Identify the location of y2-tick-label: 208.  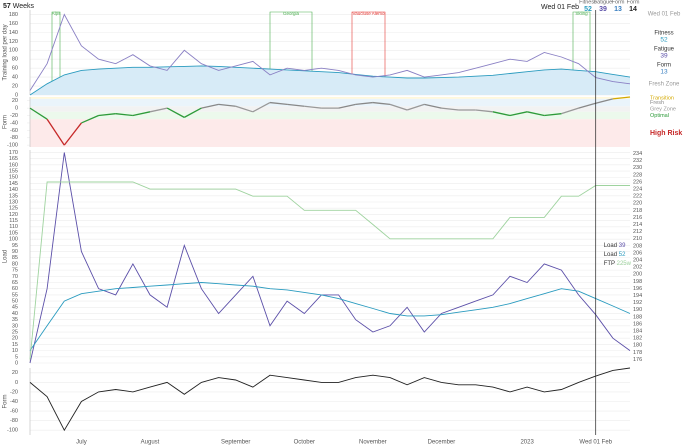
(637, 246).